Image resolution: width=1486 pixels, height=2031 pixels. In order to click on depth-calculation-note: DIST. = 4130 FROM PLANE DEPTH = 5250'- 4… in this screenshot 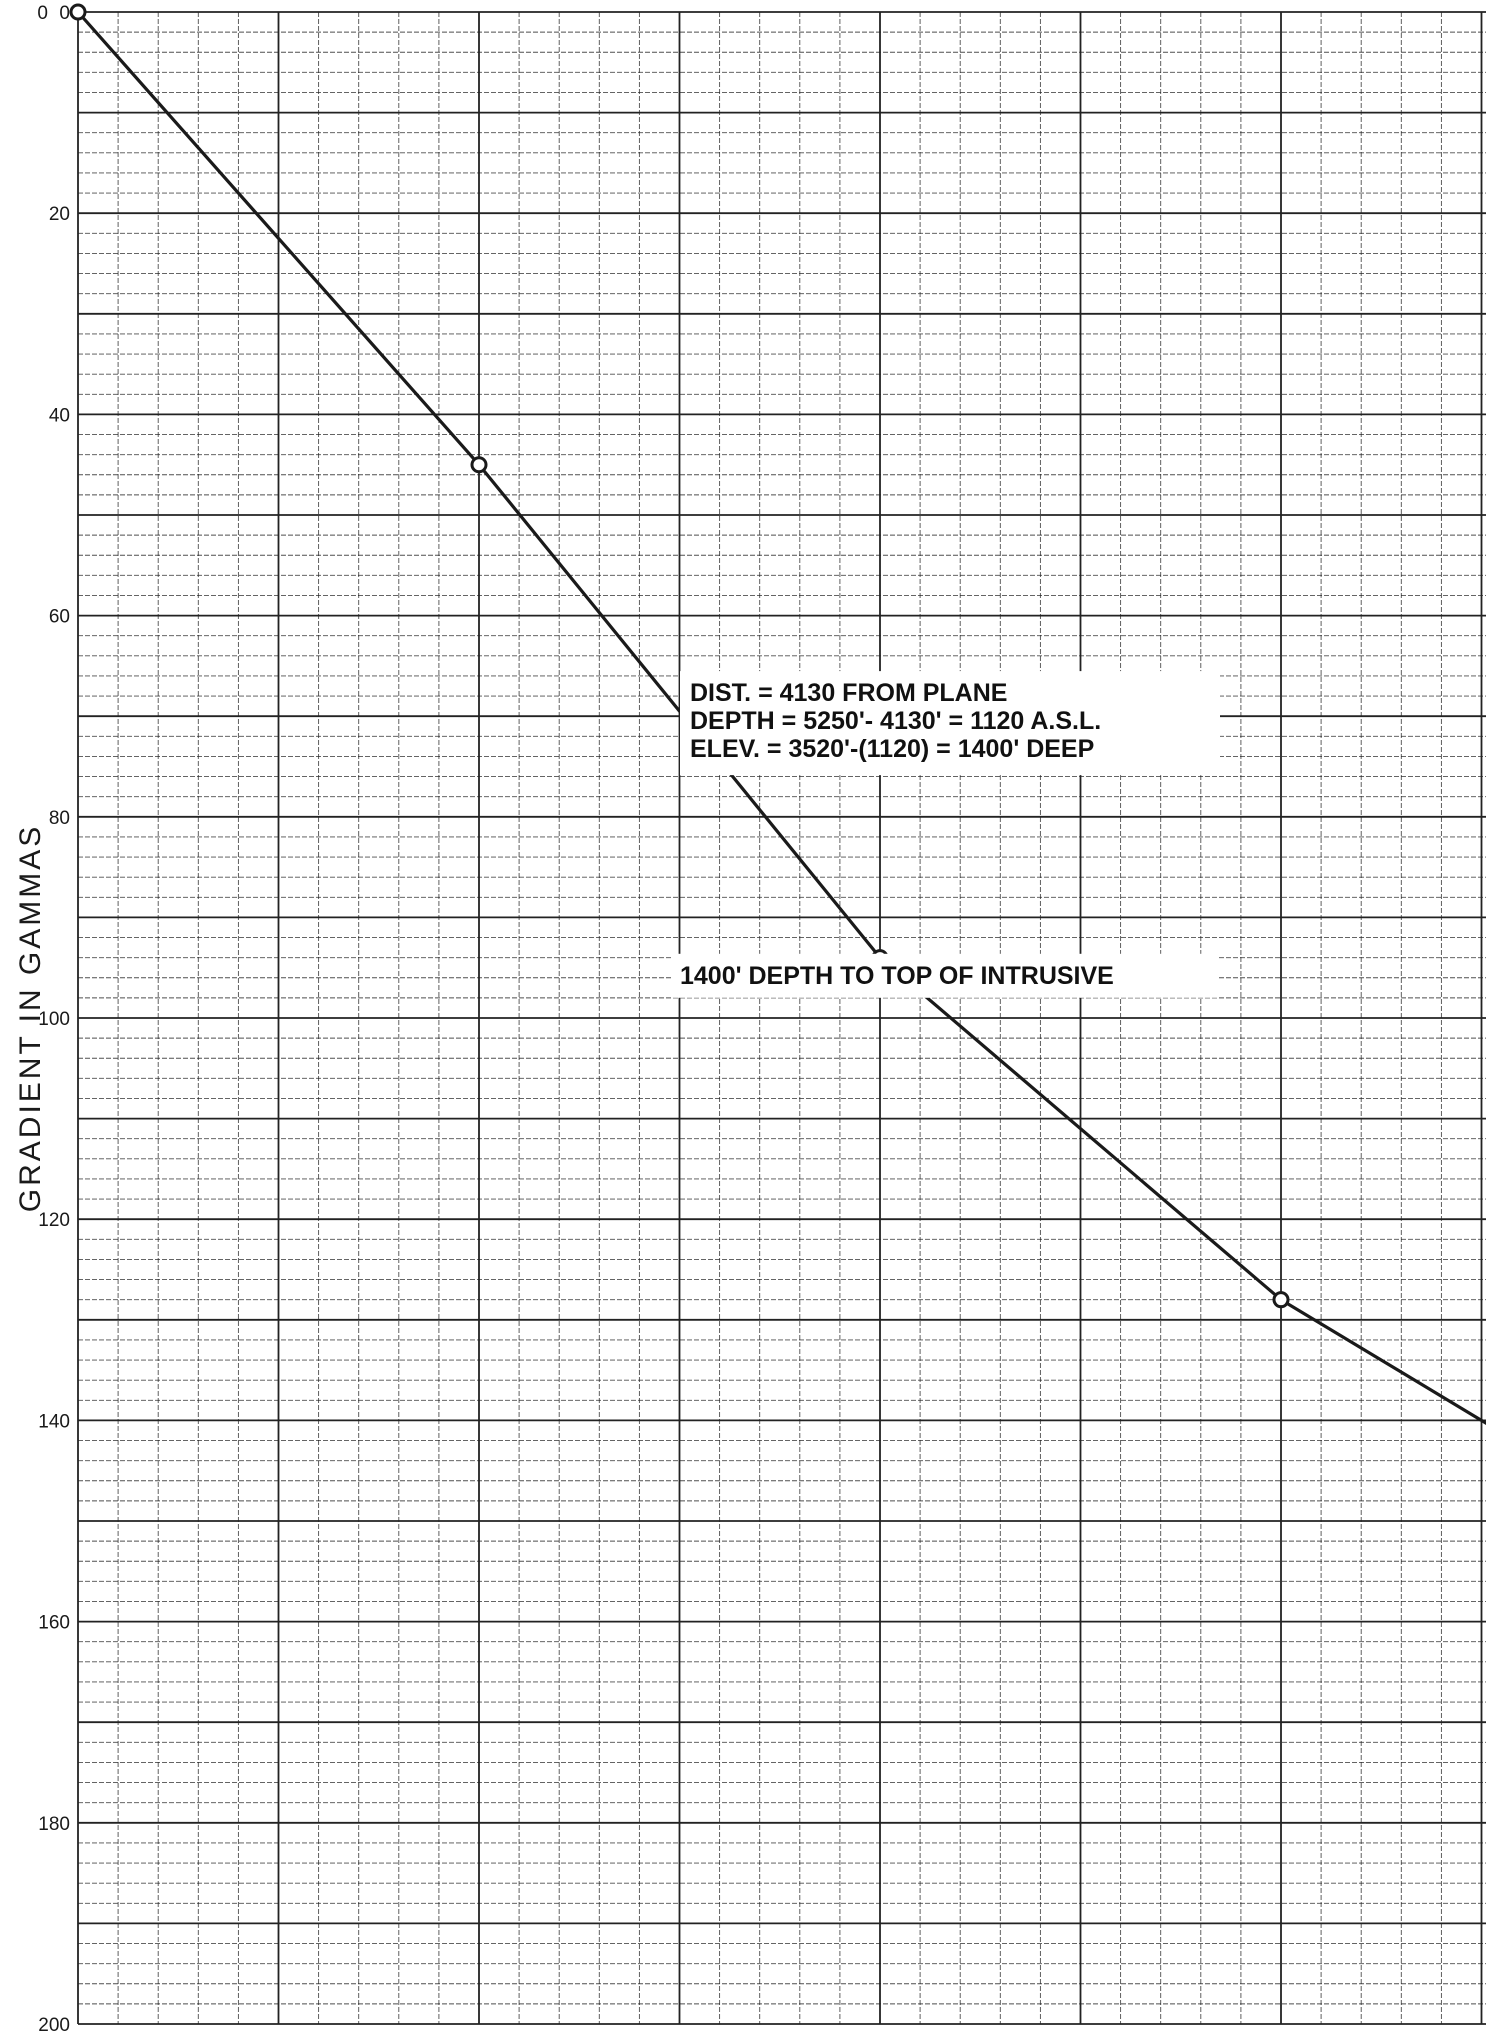, I will do `click(950, 723)`.